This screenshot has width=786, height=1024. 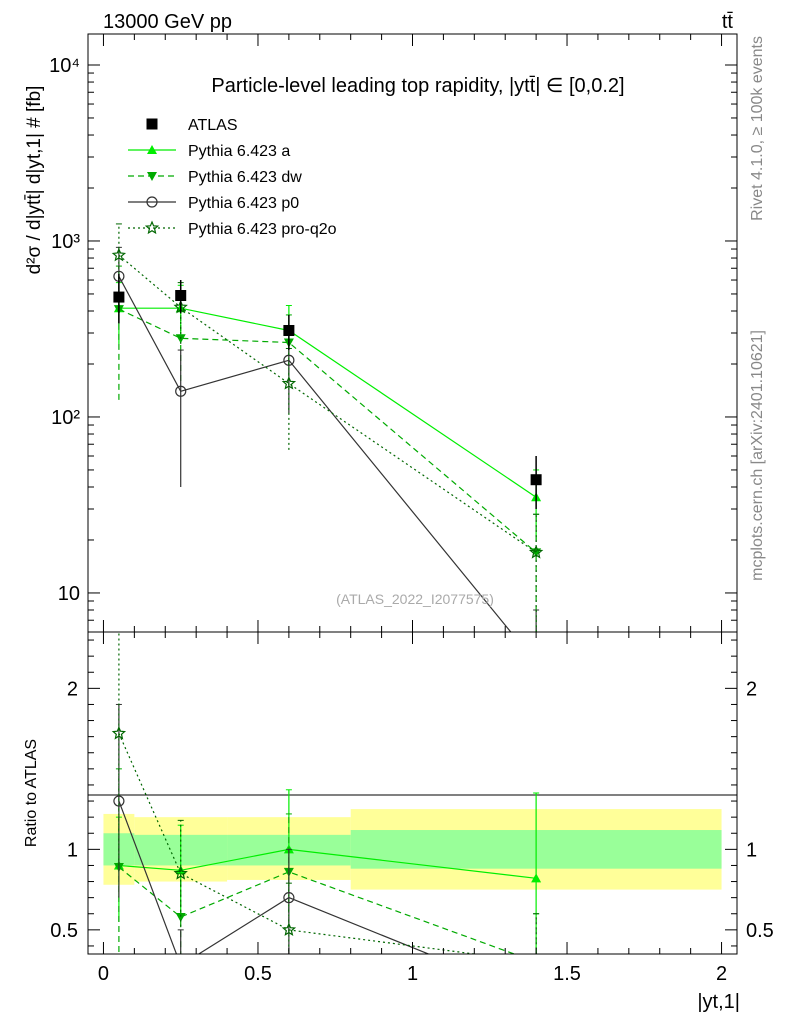 I want to click on legend-label-dw: Pythia 6.423 dw, so click(x=245, y=177).